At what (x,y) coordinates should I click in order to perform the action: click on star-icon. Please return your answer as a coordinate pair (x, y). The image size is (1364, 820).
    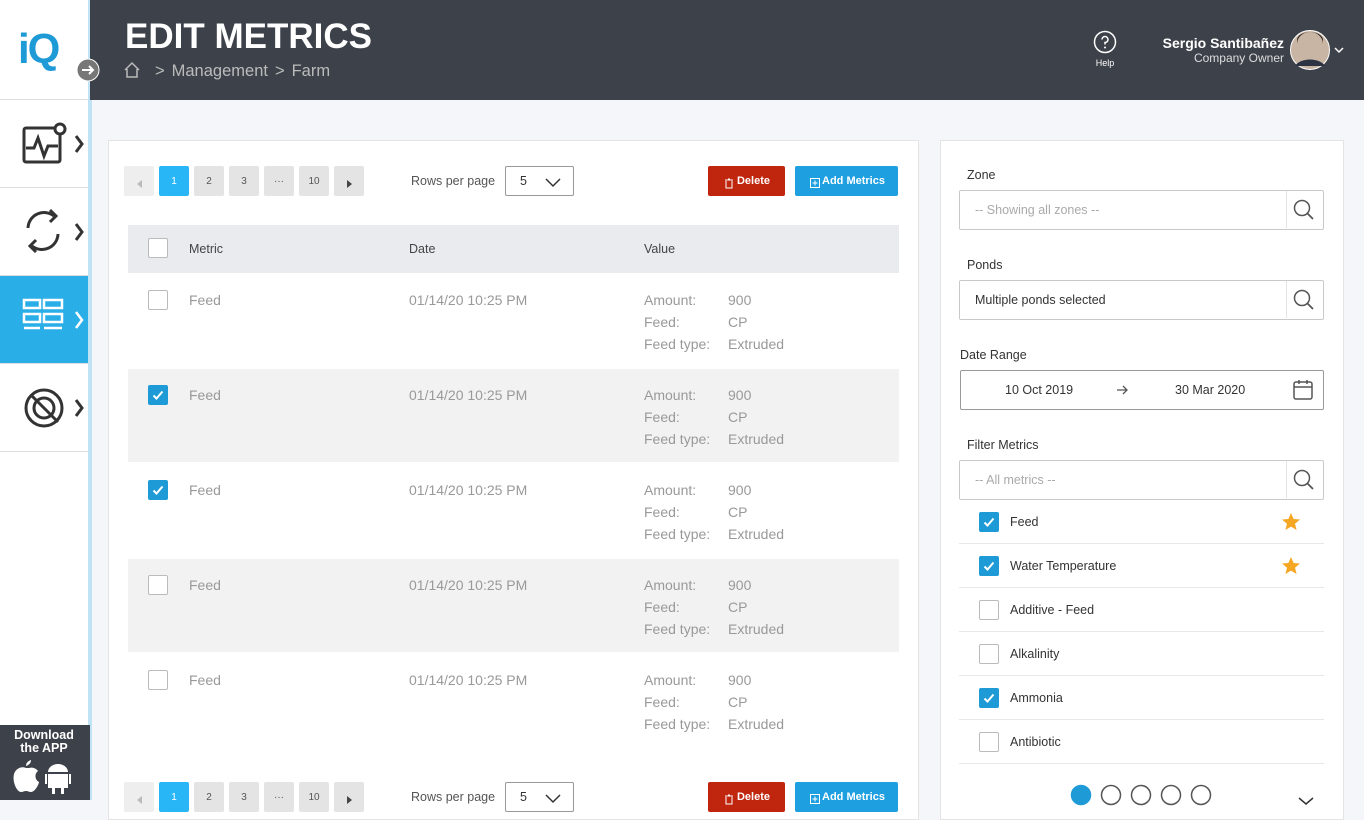
    Looking at the image, I should click on (1291, 524).